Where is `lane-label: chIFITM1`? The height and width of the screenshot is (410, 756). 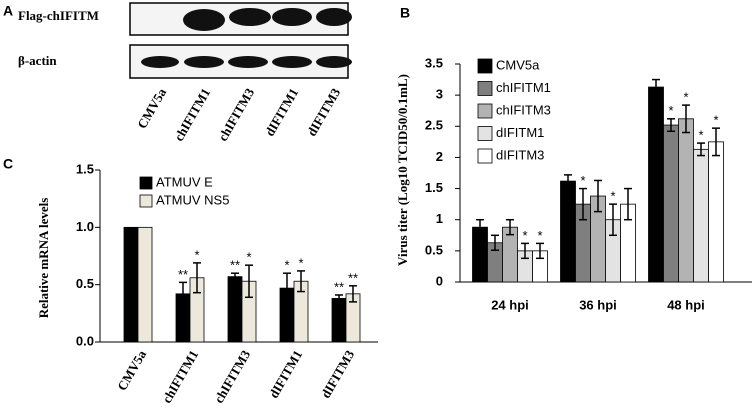
lane-label: chIFITM1 is located at coordinates (192, 114).